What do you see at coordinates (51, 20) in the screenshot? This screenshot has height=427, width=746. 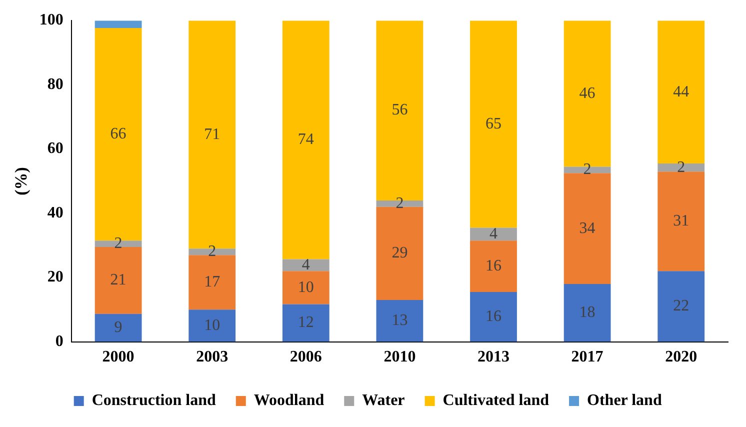 I see `y-tick-label: 100` at bounding box center [51, 20].